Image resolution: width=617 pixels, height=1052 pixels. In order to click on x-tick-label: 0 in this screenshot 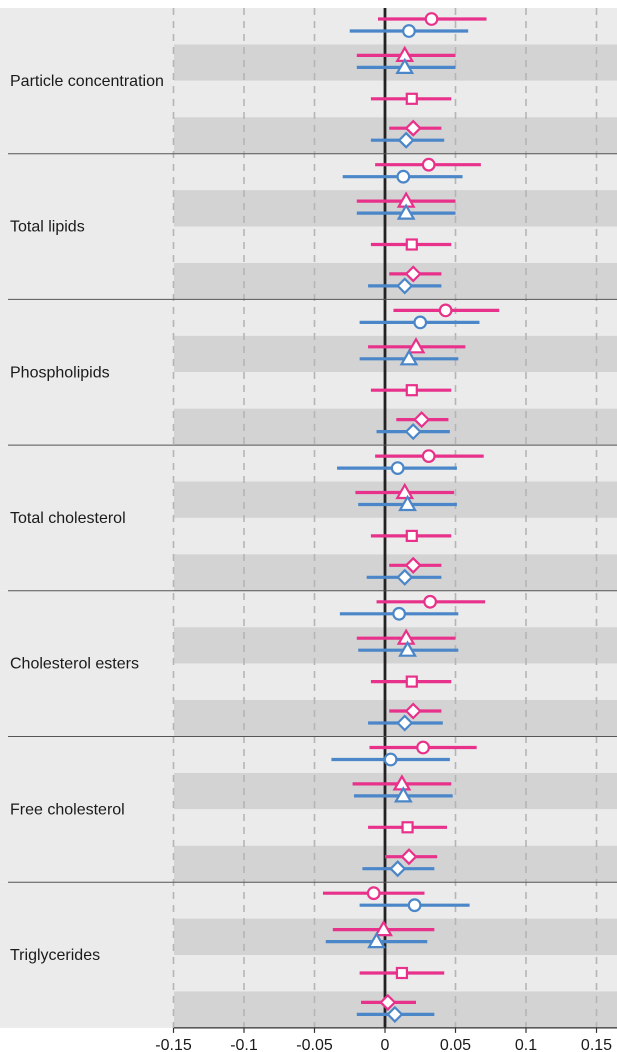, I will do `click(385, 1044)`.